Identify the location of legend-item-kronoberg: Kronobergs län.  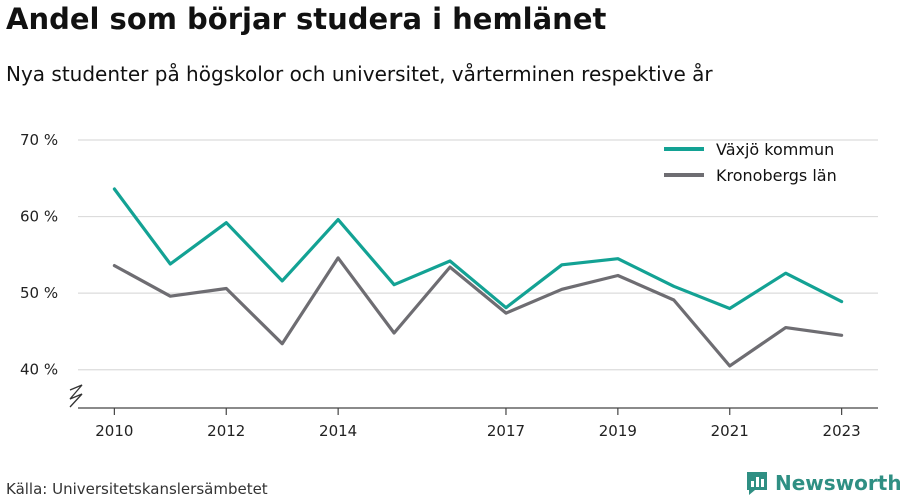
(750, 175).